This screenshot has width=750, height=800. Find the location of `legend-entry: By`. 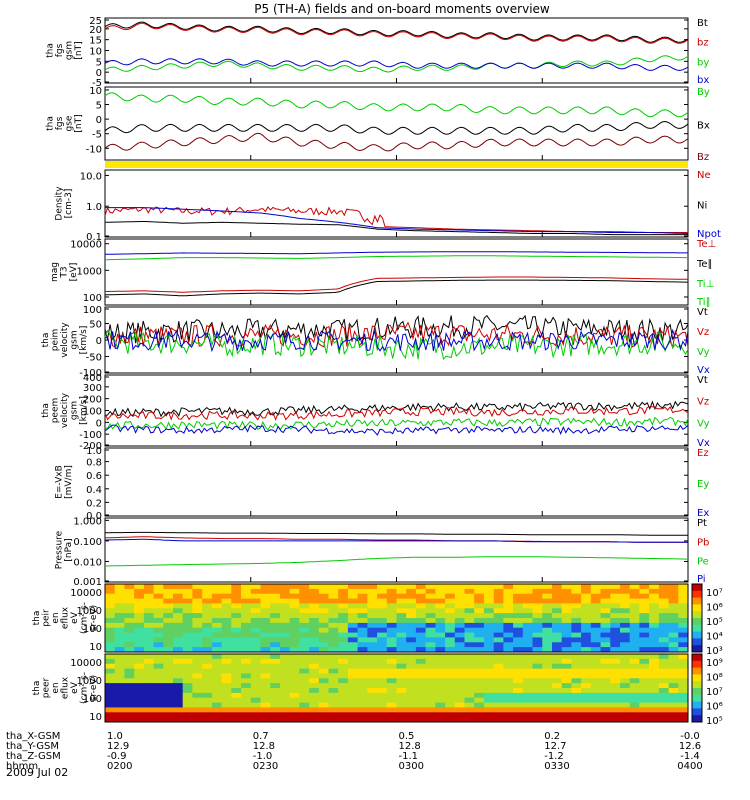

legend-entry: By is located at coordinates (703, 92).